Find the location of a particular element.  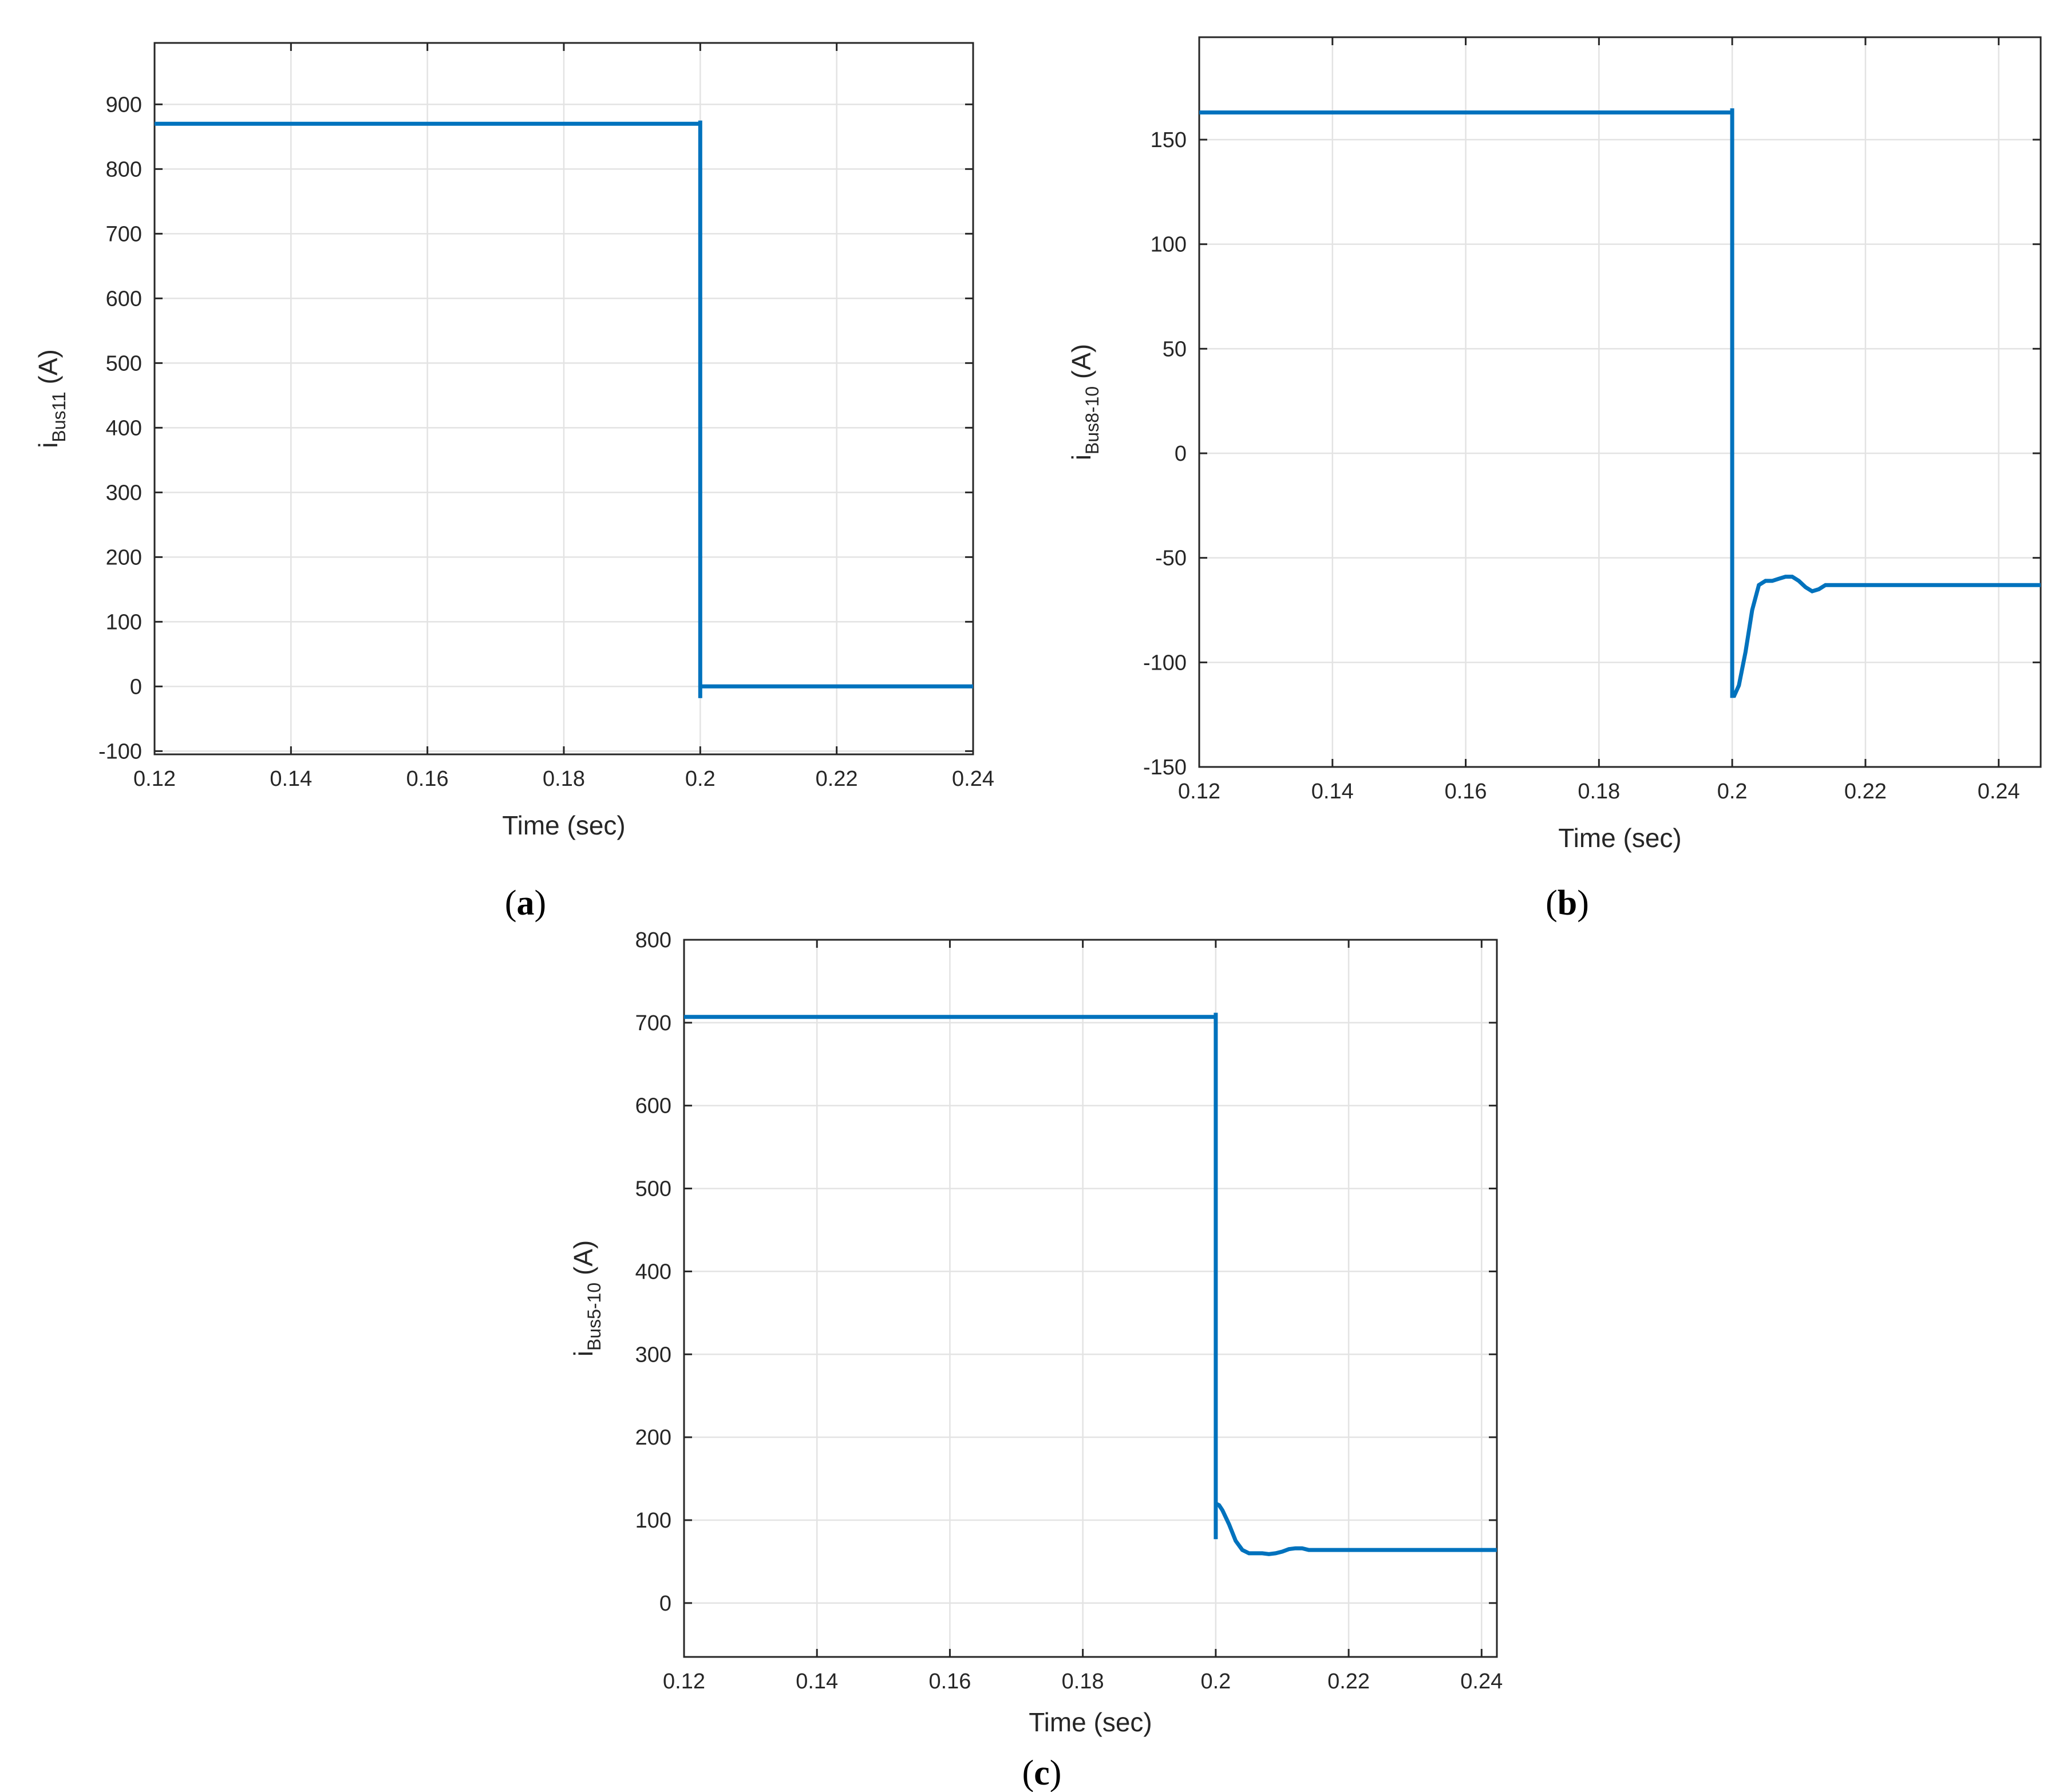

chart-b-y-tick-label: 150 is located at coordinates (1169, 140).